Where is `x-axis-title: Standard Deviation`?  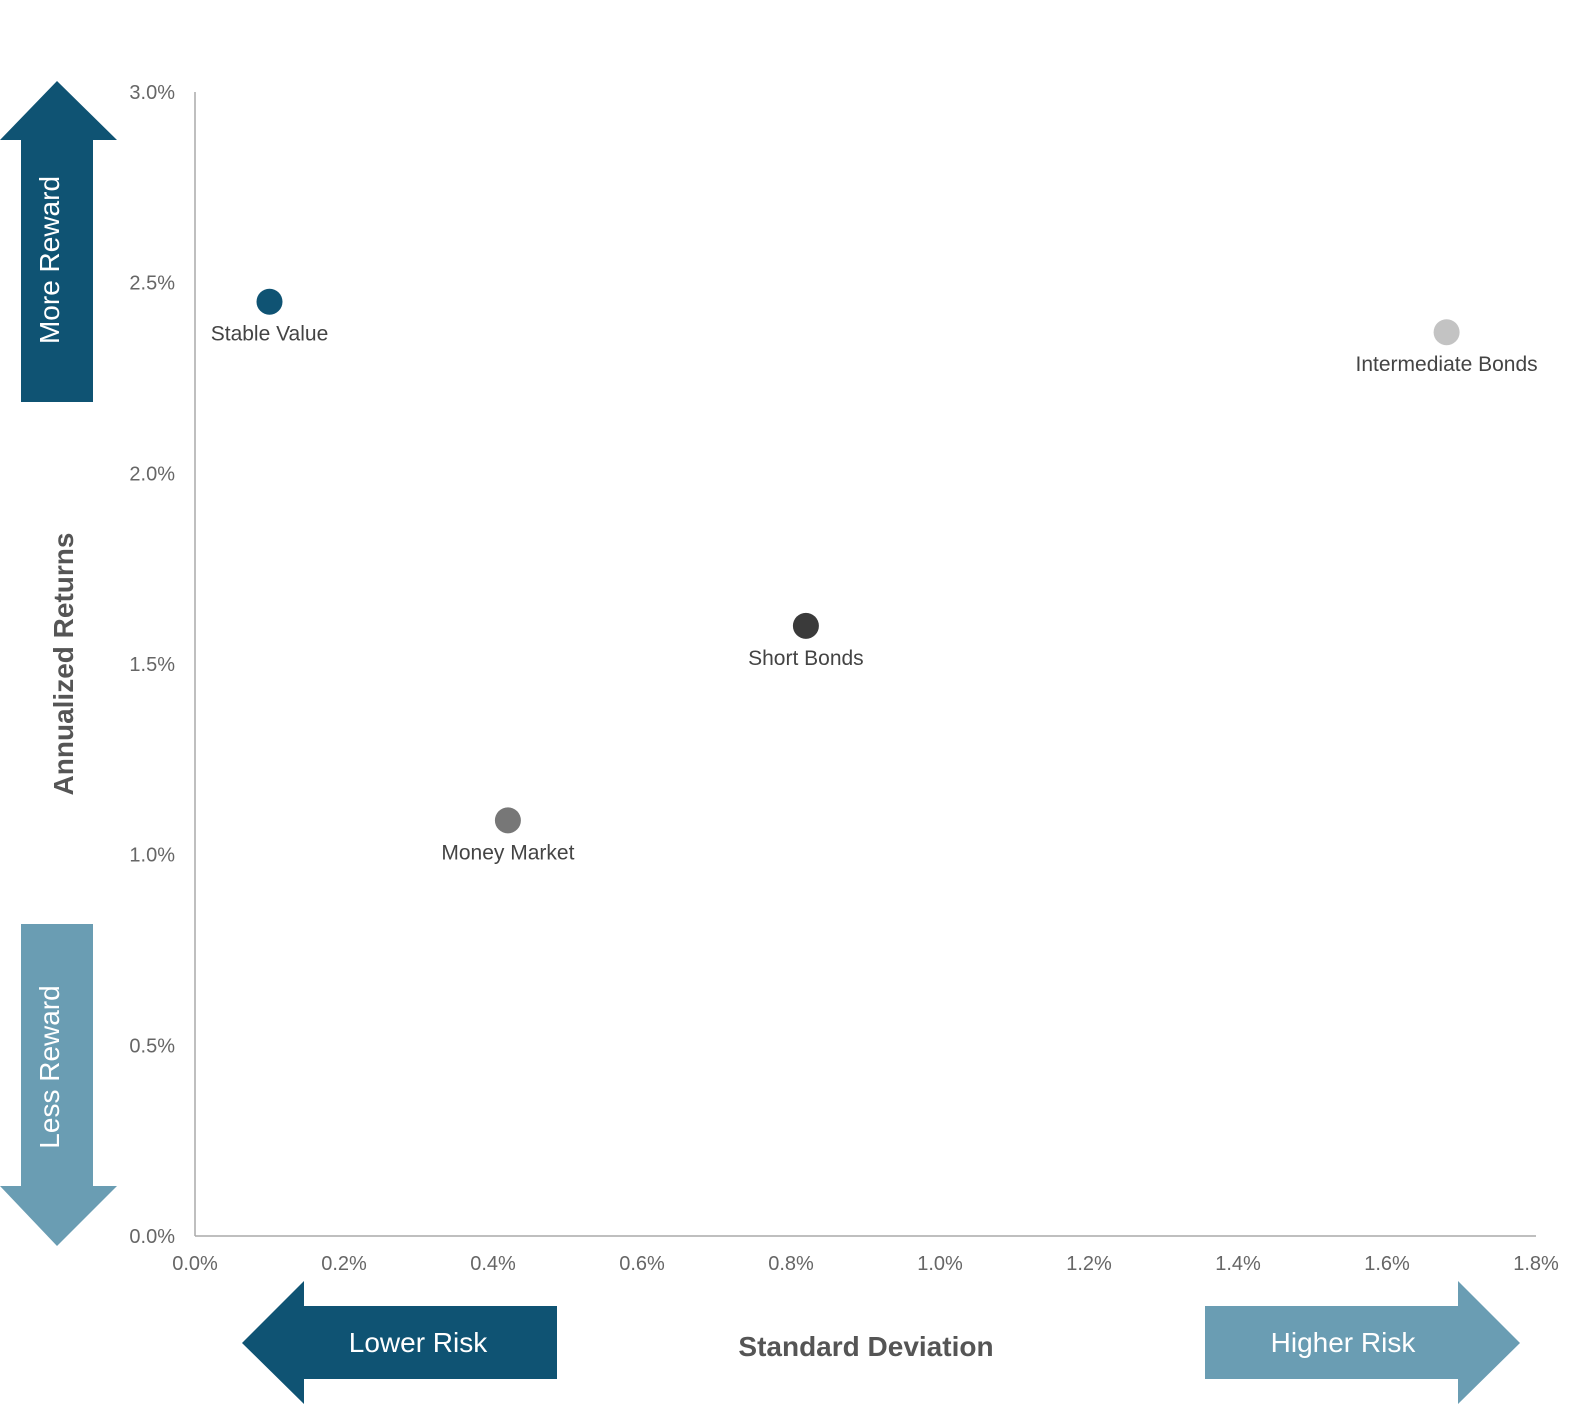 x-axis-title: Standard Deviation is located at coordinates (865, 1346).